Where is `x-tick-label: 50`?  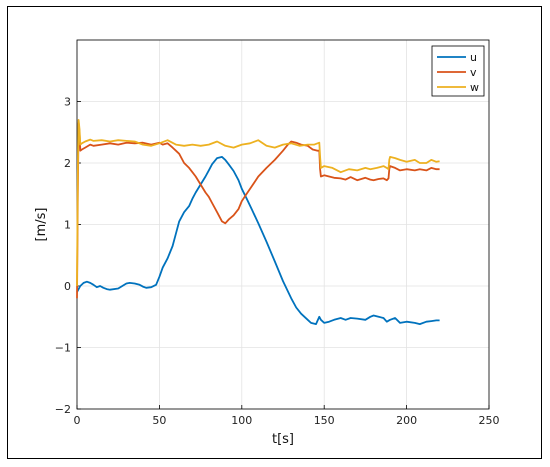 x-tick-label: 50 is located at coordinates (159, 420).